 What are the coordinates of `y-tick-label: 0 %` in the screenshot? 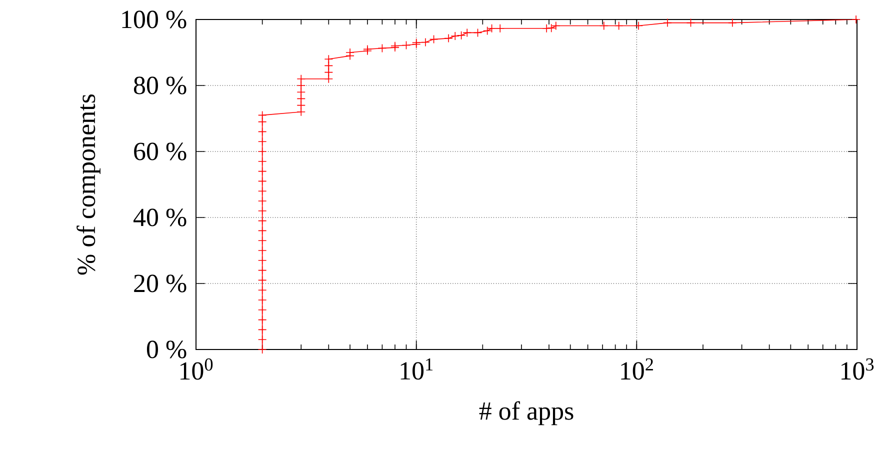 It's located at (166, 349).